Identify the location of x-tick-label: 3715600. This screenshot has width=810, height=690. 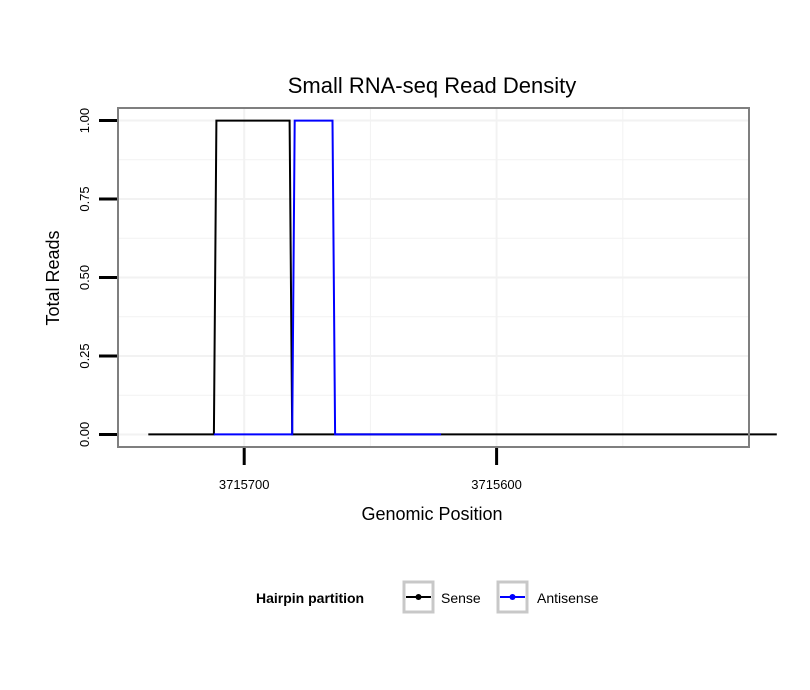
(496, 484).